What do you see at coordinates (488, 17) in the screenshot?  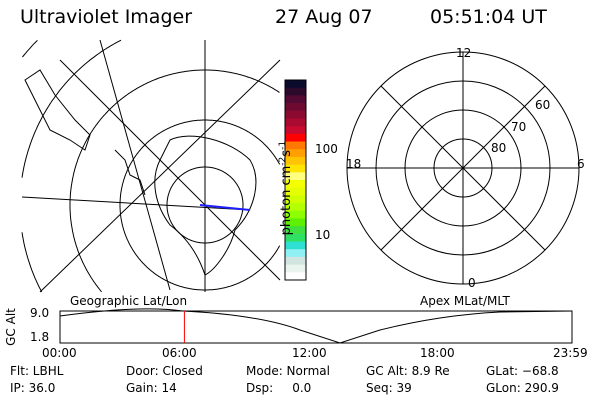 I see `time-label: 05:51:04 UT` at bounding box center [488, 17].